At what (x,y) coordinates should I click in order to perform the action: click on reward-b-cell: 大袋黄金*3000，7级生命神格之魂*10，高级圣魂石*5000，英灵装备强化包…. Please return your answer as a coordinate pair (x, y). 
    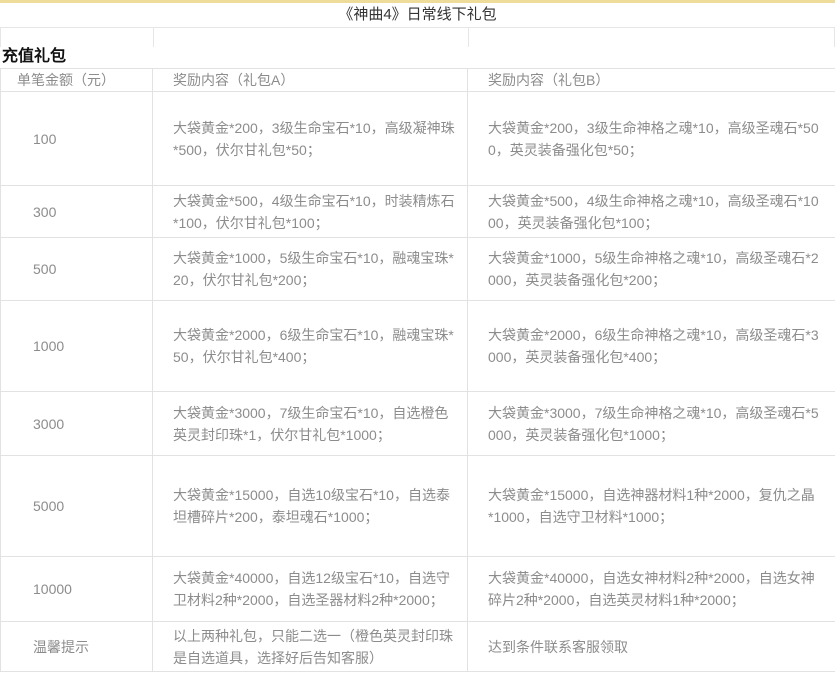
    Looking at the image, I should click on (651, 423).